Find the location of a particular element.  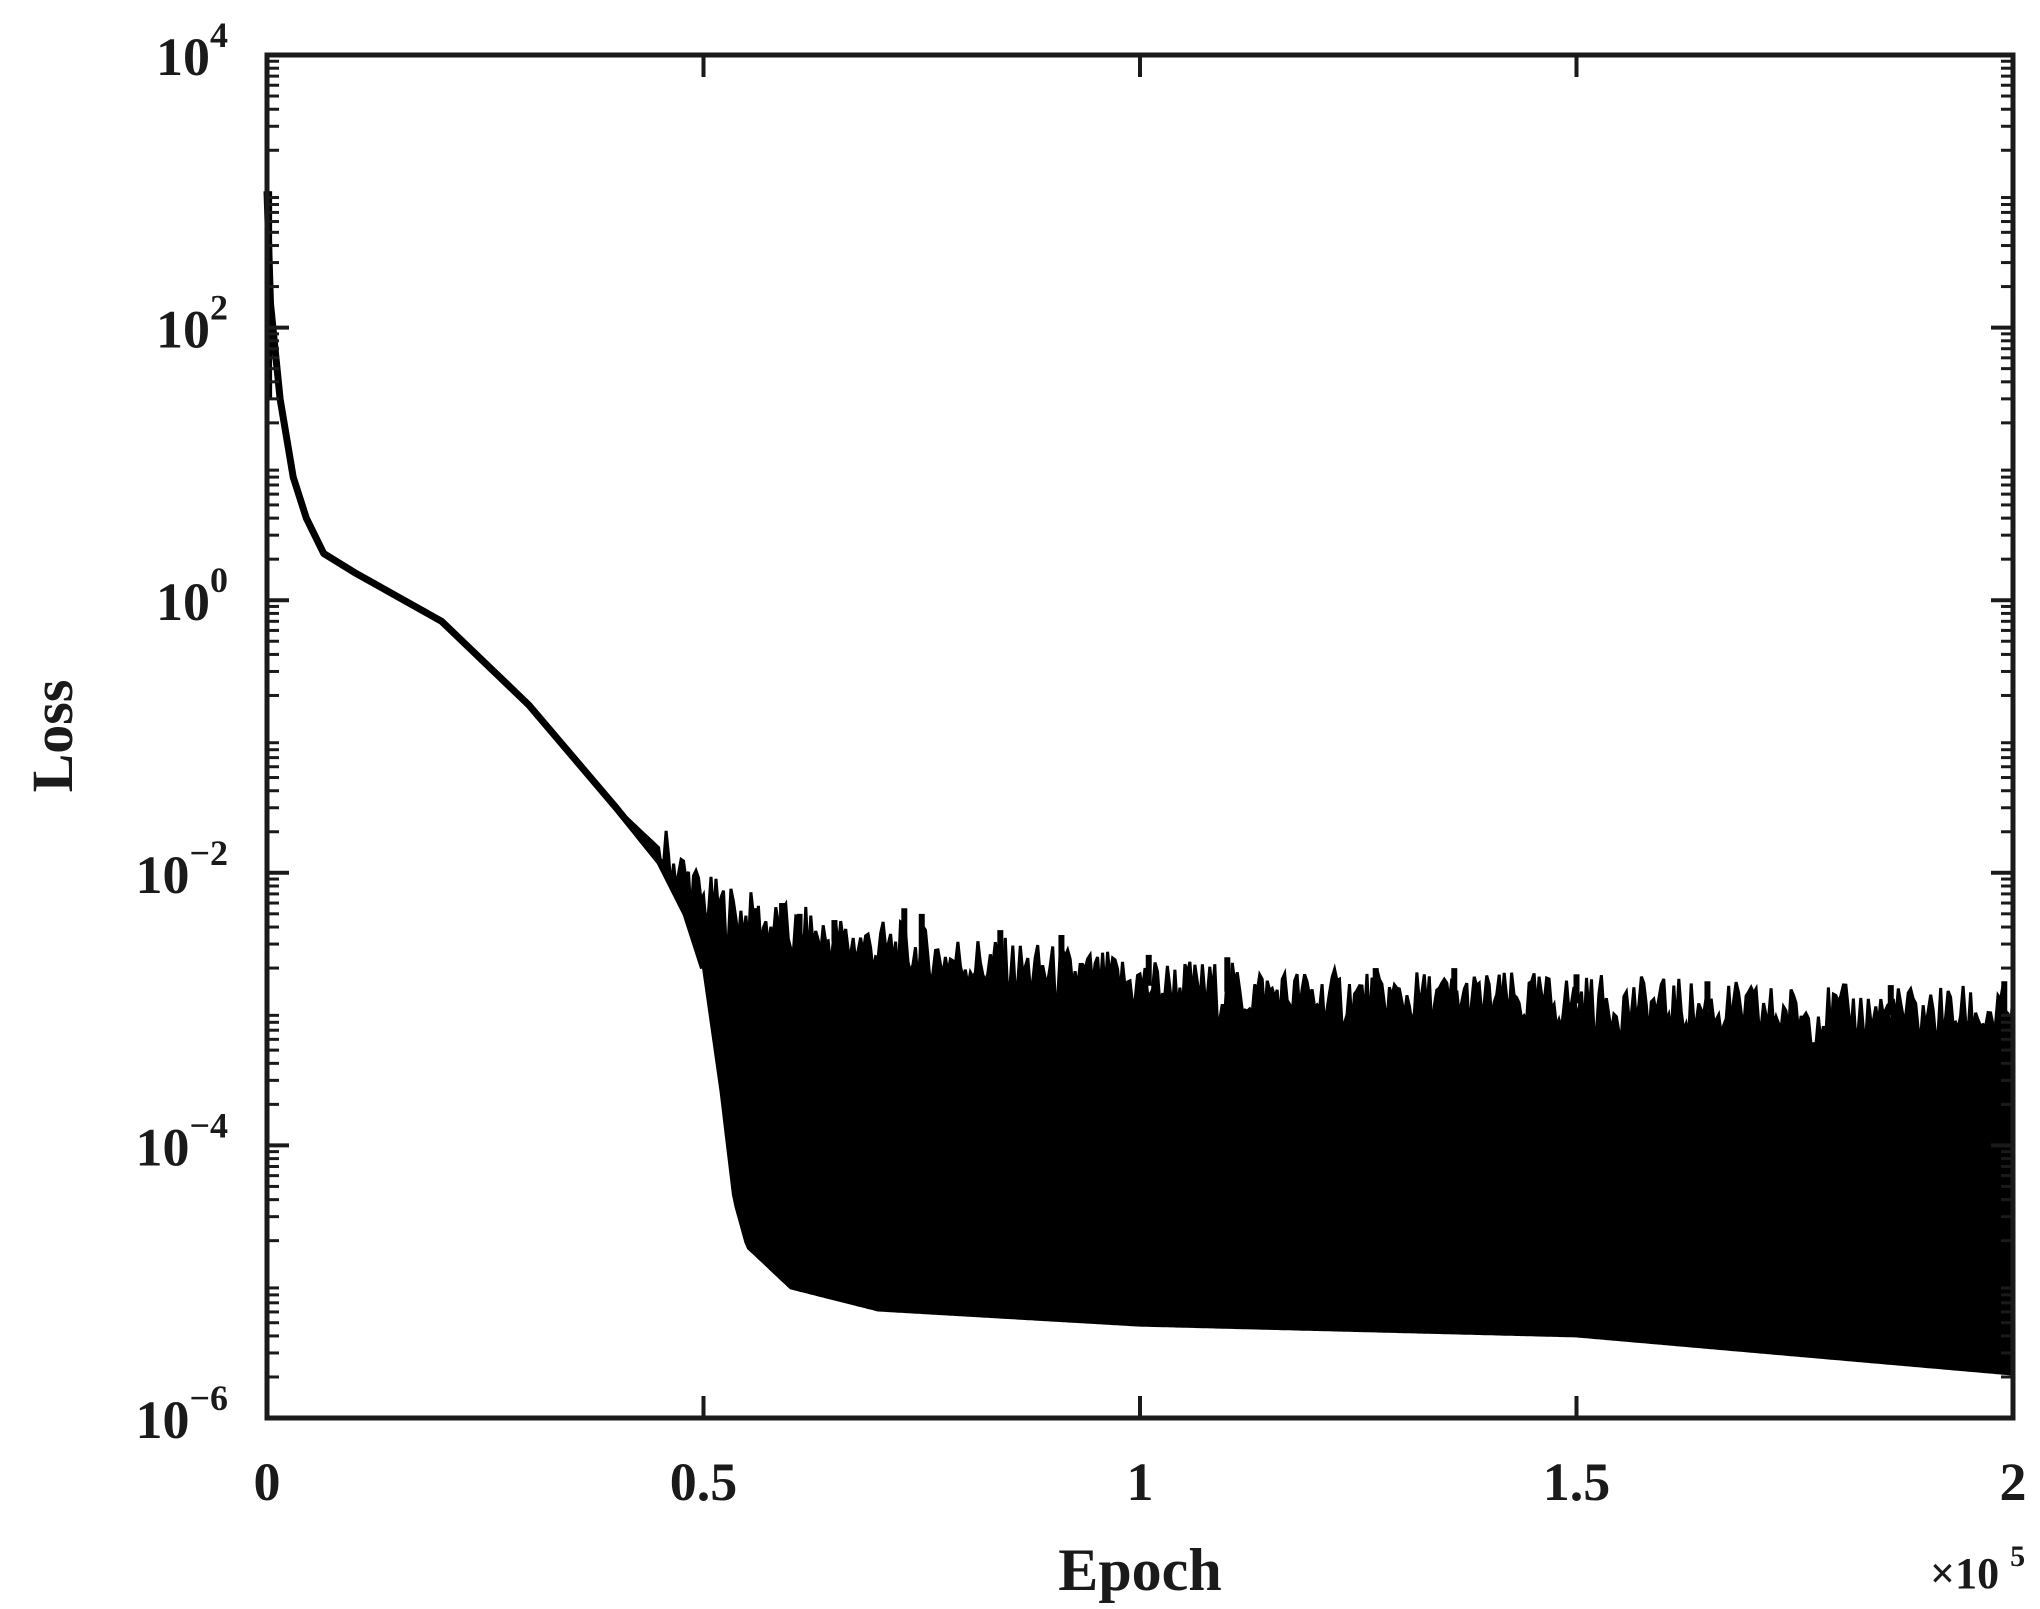

y-tick-exponent: 2 is located at coordinates (219, 308).